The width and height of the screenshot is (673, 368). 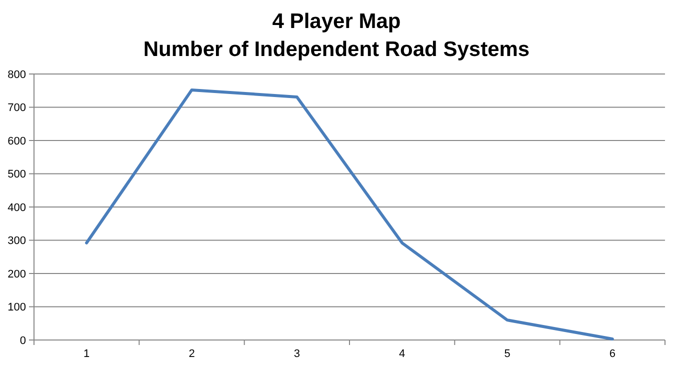 What do you see at coordinates (17, 108) in the screenshot?
I see `y-tick-label: 700` at bounding box center [17, 108].